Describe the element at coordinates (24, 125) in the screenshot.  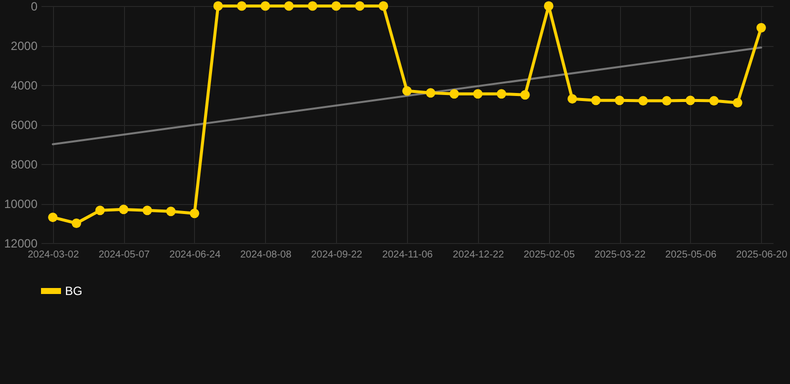
I see `y-tick-label: 6000` at that location.